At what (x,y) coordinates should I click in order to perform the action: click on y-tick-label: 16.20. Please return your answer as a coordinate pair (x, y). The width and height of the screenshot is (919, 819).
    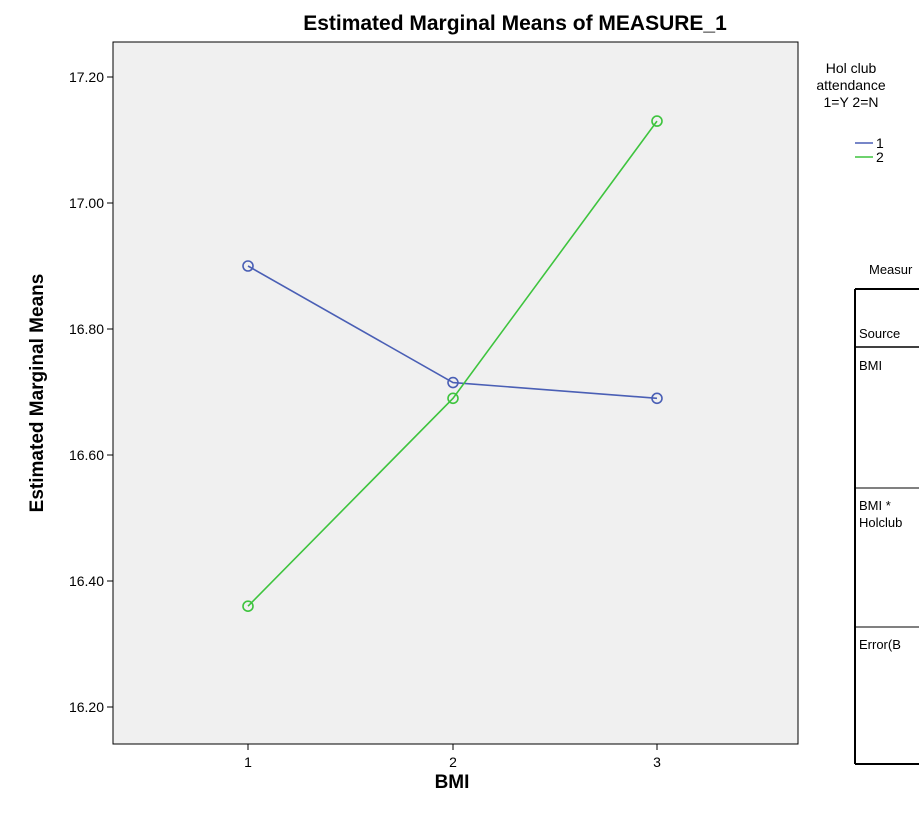
    Looking at the image, I should click on (86, 707).